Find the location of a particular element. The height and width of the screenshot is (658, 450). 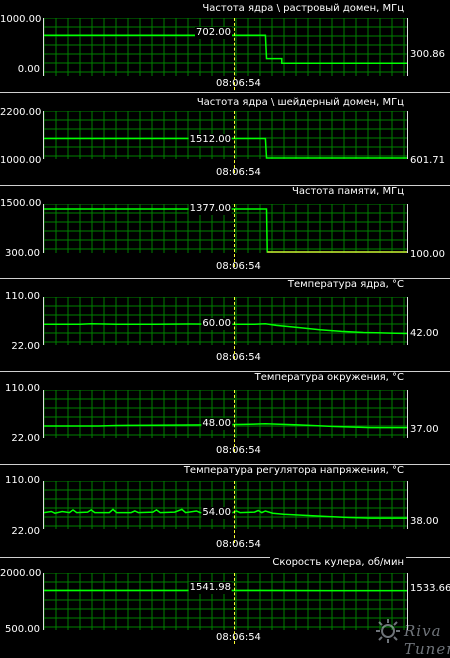

cursor-value-label: 54.00 is located at coordinates (216, 513).